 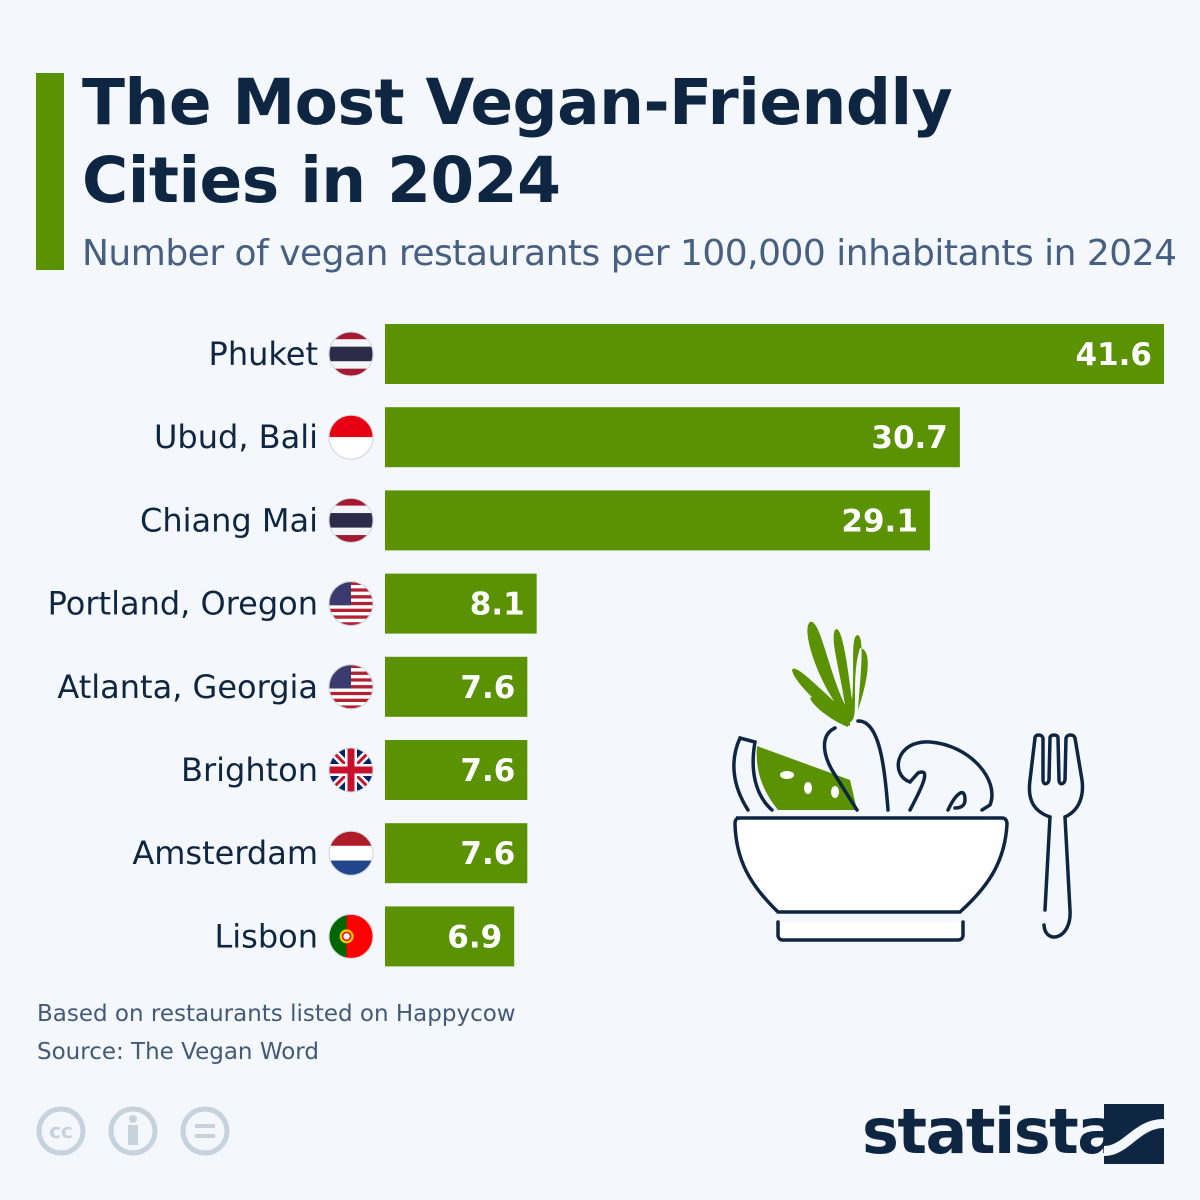 I want to click on chart-source: Source: The Vegan Word, so click(x=178, y=1052).